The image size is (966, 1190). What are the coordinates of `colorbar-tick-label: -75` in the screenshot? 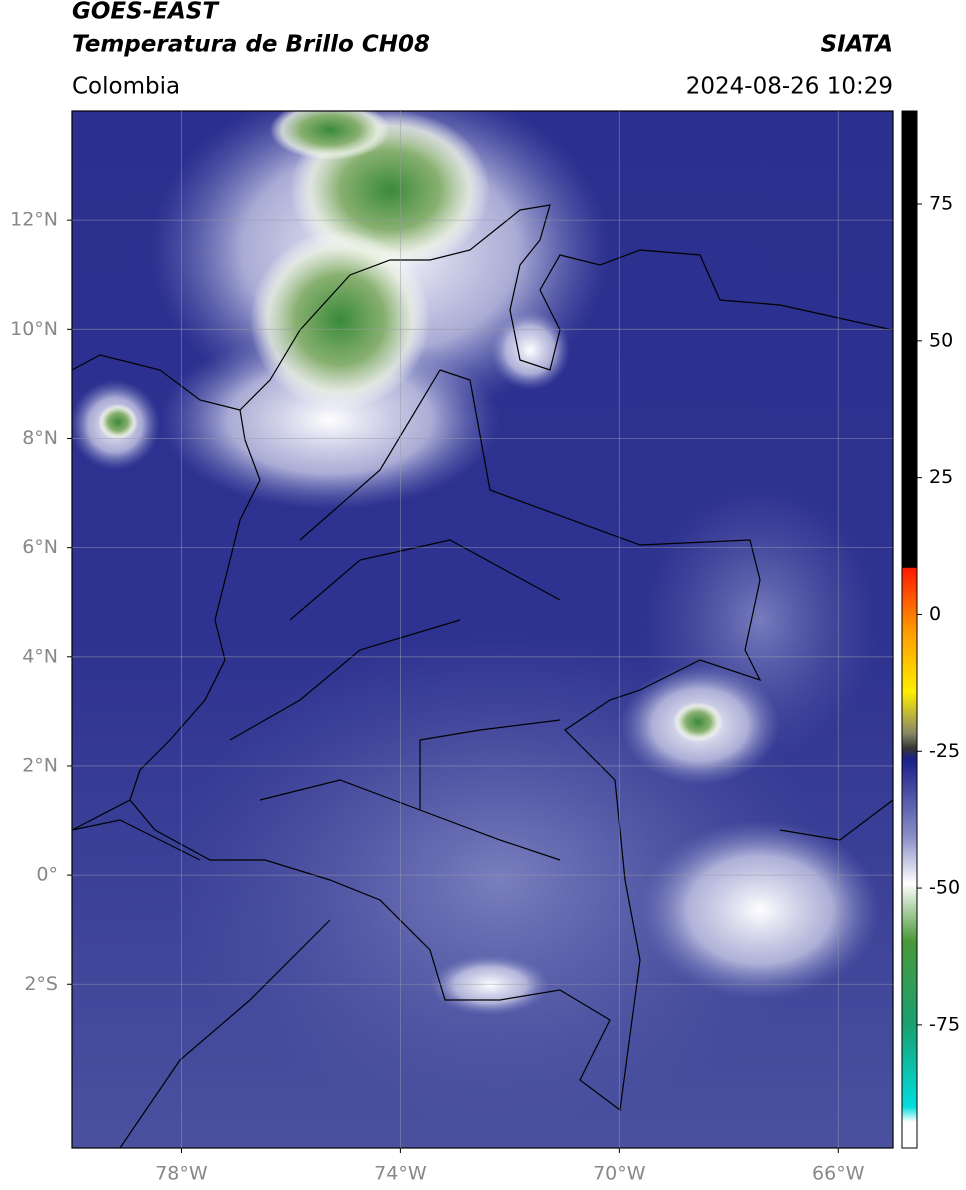 It's located at (944, 1024).